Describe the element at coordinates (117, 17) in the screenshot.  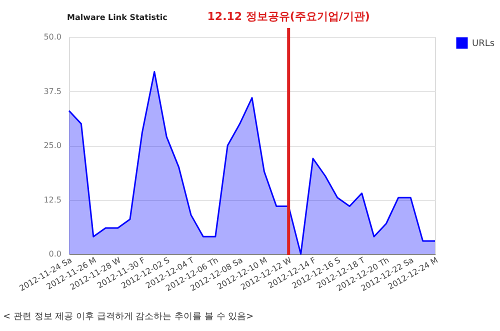
I see `chart-title: Malware Link Statistic` at that location.